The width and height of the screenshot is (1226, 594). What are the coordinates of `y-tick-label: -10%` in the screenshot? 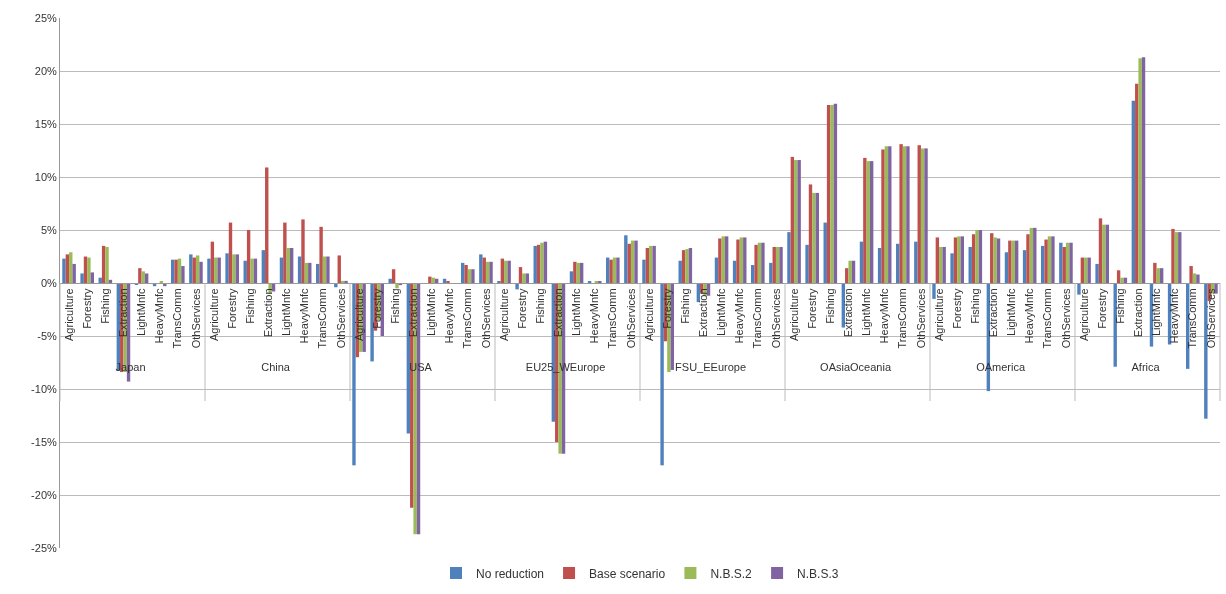 It's located at (44, 388).